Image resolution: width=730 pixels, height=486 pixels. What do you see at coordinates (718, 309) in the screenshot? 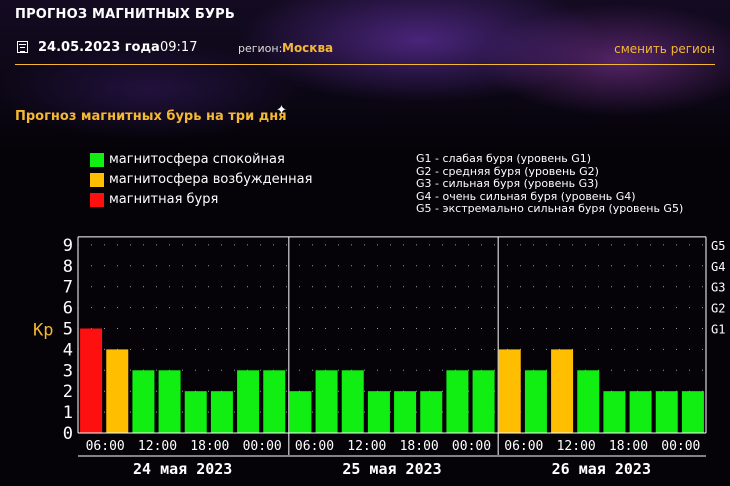
I see `g-level-label: G2` at bounding box center [718, 309].